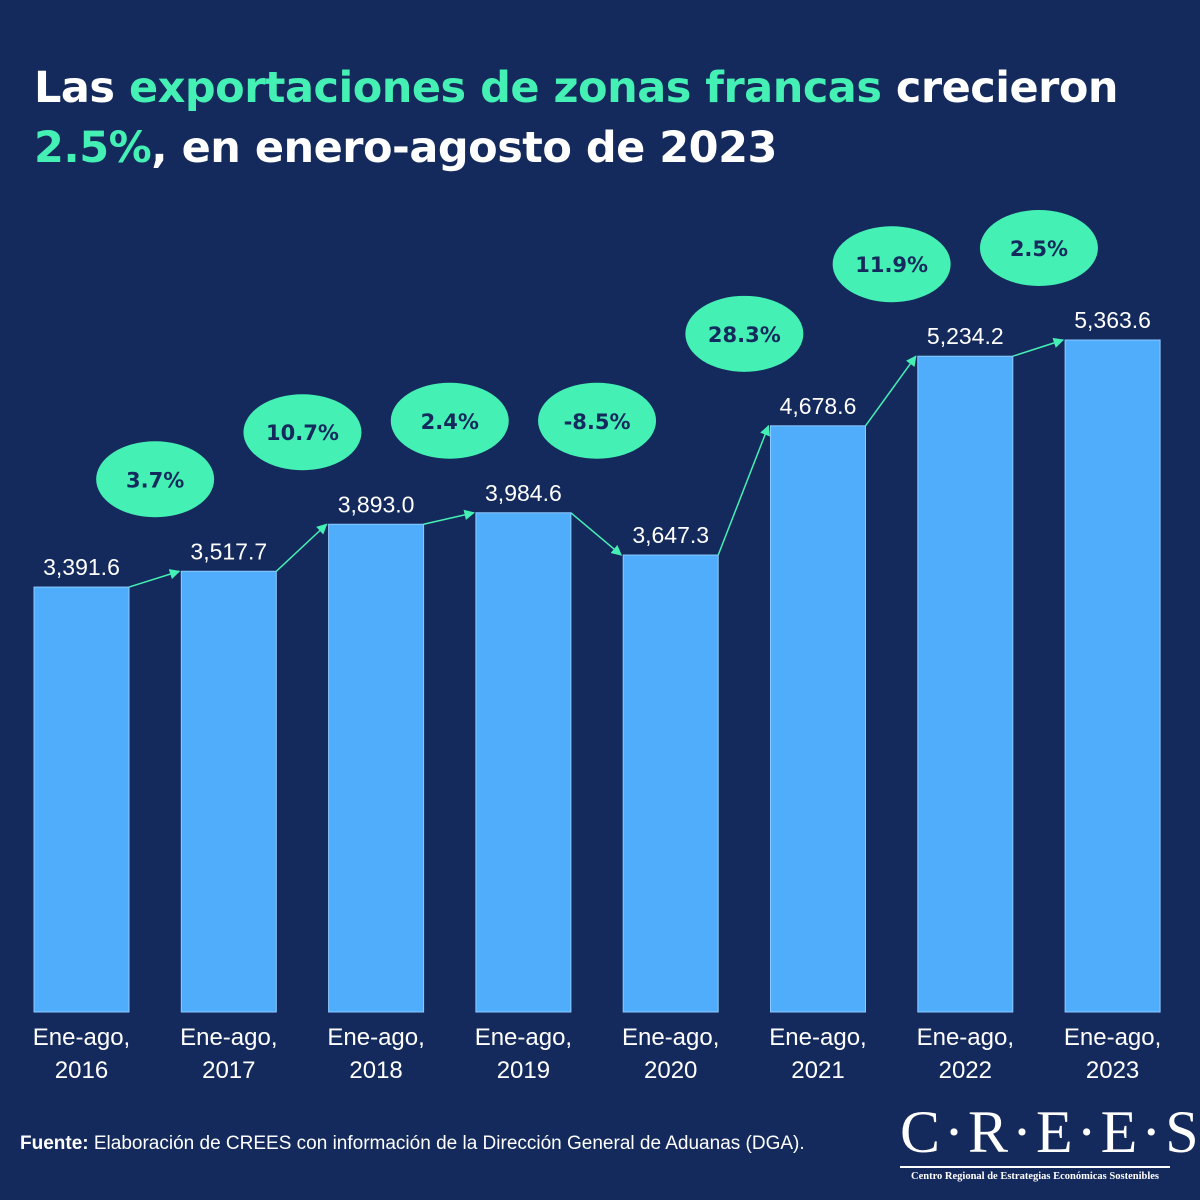 The image size is (1200, 1200). I want to click on value-label-2023: 5,363.6, so click(1112, 320).